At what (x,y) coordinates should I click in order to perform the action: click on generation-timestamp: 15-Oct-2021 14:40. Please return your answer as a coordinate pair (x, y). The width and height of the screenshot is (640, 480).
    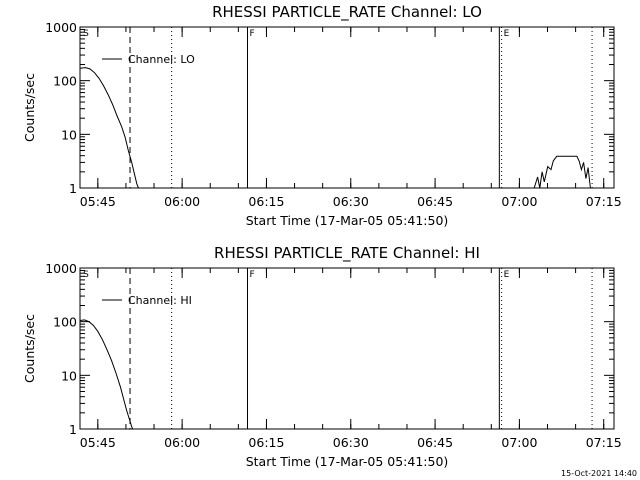
    Looking at the image, I should click on (599, 473).